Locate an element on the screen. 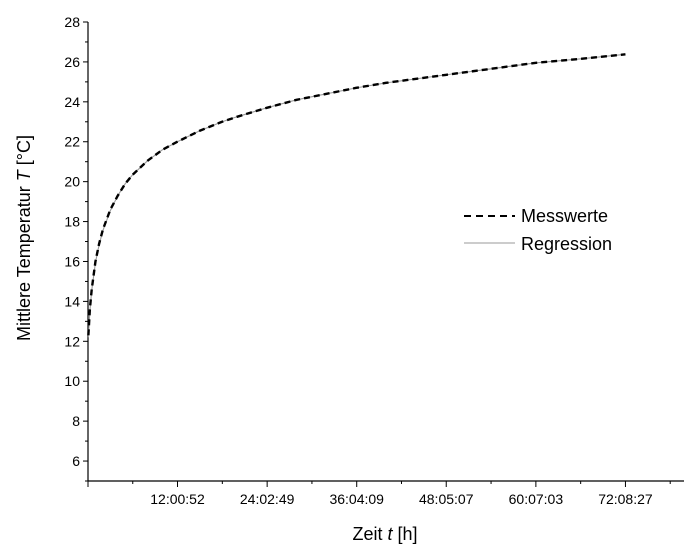 The width and height of the screenshot is (686, 547). x-axis-title: Zeit t [h] is located at coordinates (384, 534).